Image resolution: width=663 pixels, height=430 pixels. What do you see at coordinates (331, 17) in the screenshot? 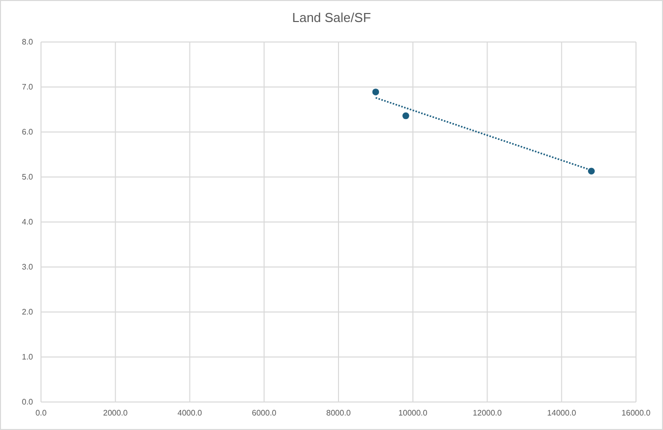
I see `chart-title: Land Sale/SF` at bounding box center [331, 17].